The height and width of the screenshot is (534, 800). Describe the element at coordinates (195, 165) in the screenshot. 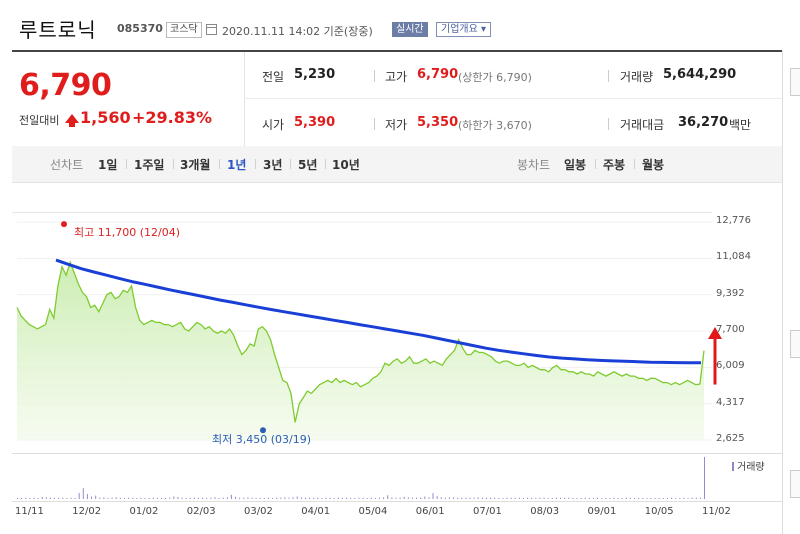

I see `tab-3m: 3개월` at that location.